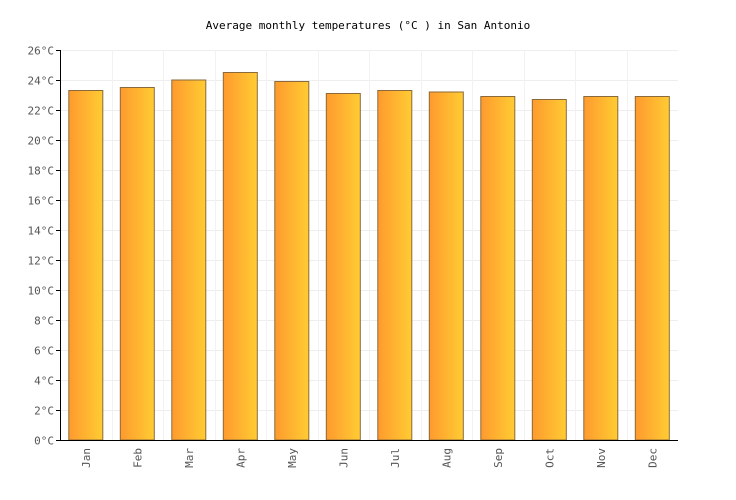  Describe the element at coordinates (41, 81) in the screenshot. I see `y-tick-label: 24°C` at that location.